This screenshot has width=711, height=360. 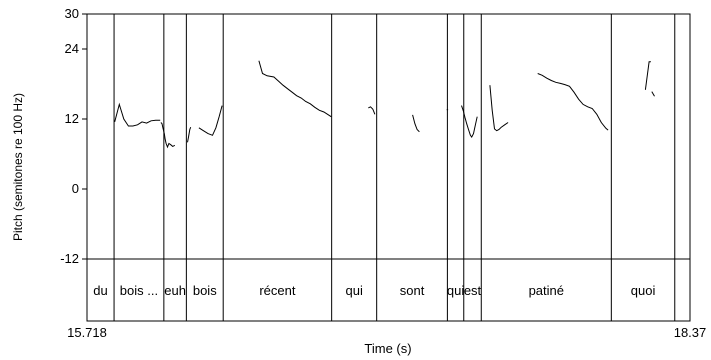 What do you see at coordinates (690, 332) in the screenshot?
I see `x-tick-label-end: 18.37` at bounding box center [690, 332].